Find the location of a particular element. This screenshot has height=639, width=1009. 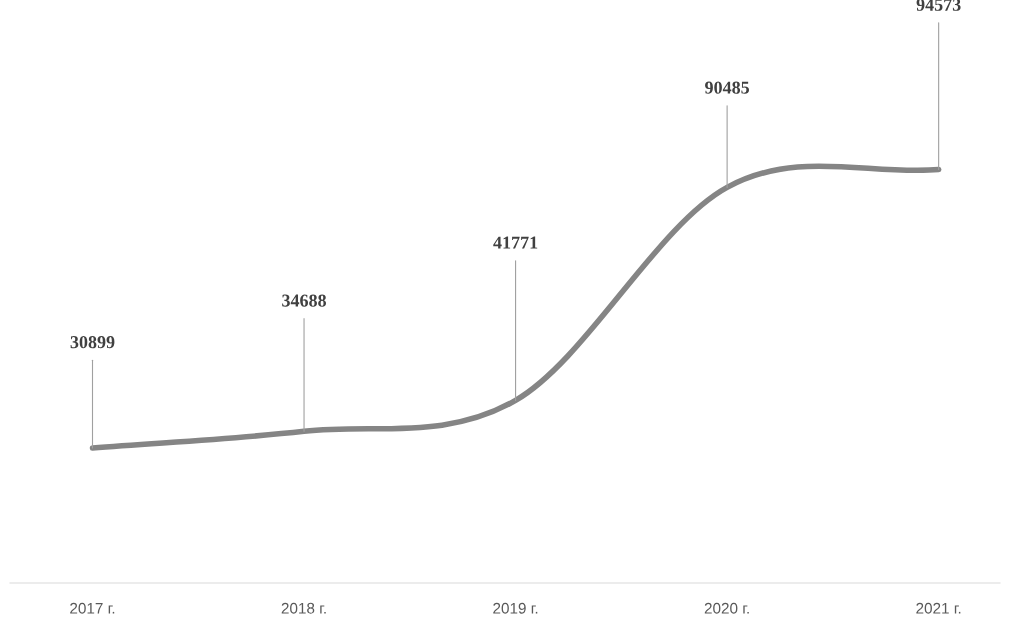

x-tick-label: 2017 г. is located at coordinates (92, 608).